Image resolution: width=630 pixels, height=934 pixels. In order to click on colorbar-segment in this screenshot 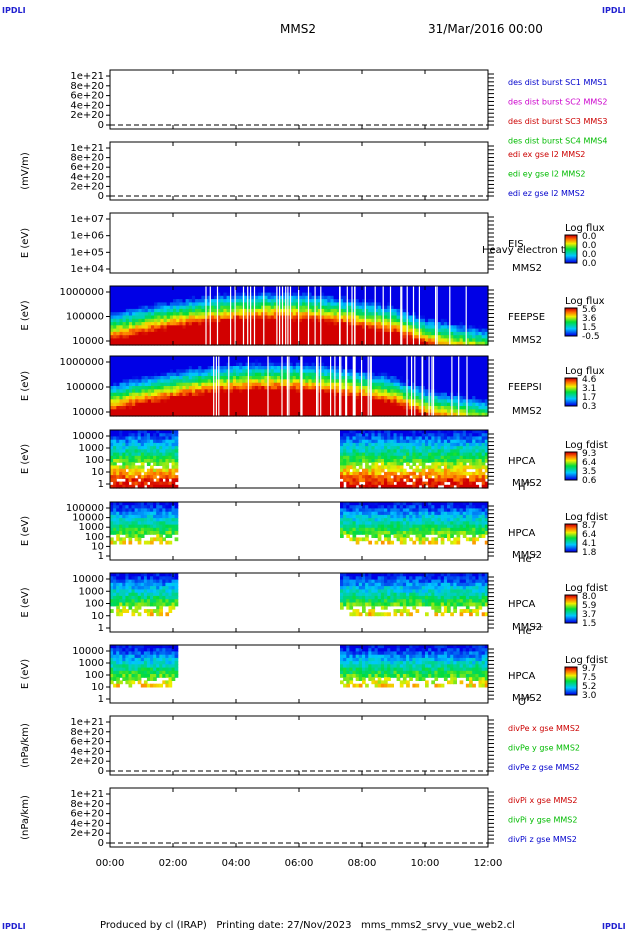, I will do `click(571, 324)`.